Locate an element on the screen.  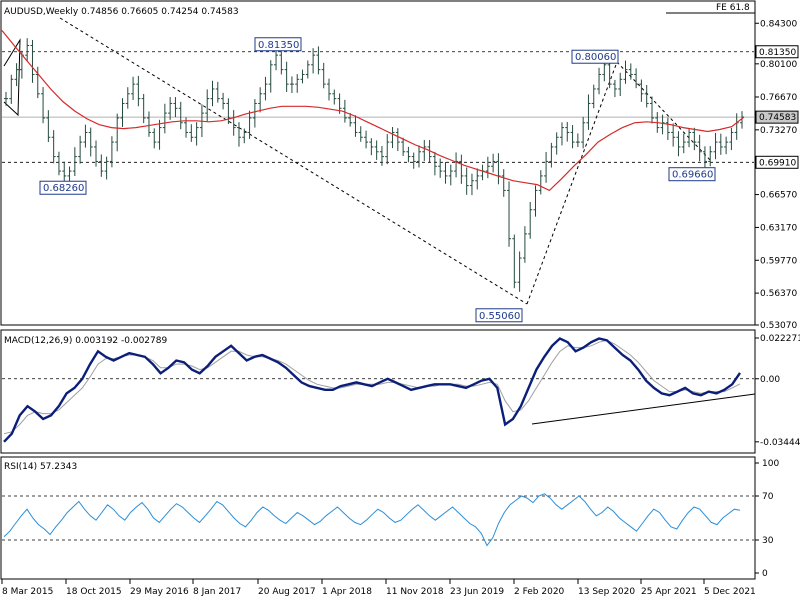
x-tick-label: 25 Apr 2021 is located at coordinates (669, 592).